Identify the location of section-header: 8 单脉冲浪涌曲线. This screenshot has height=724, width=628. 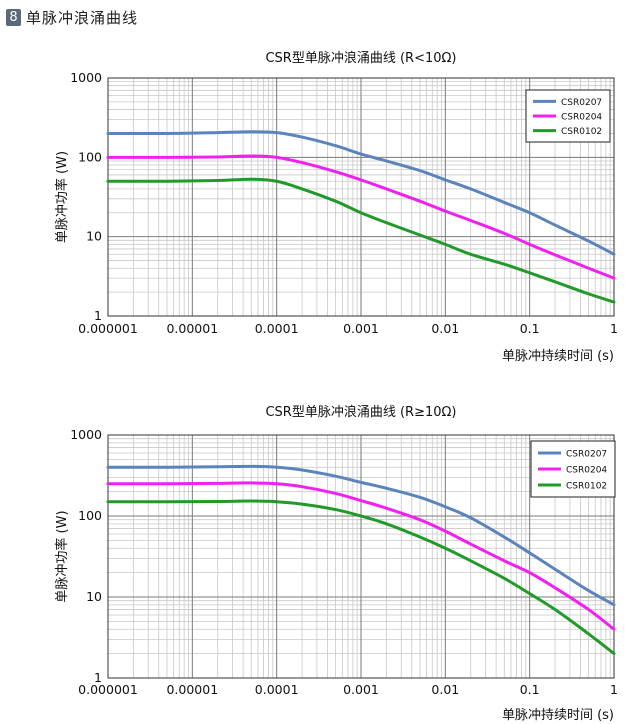
(72, 17).